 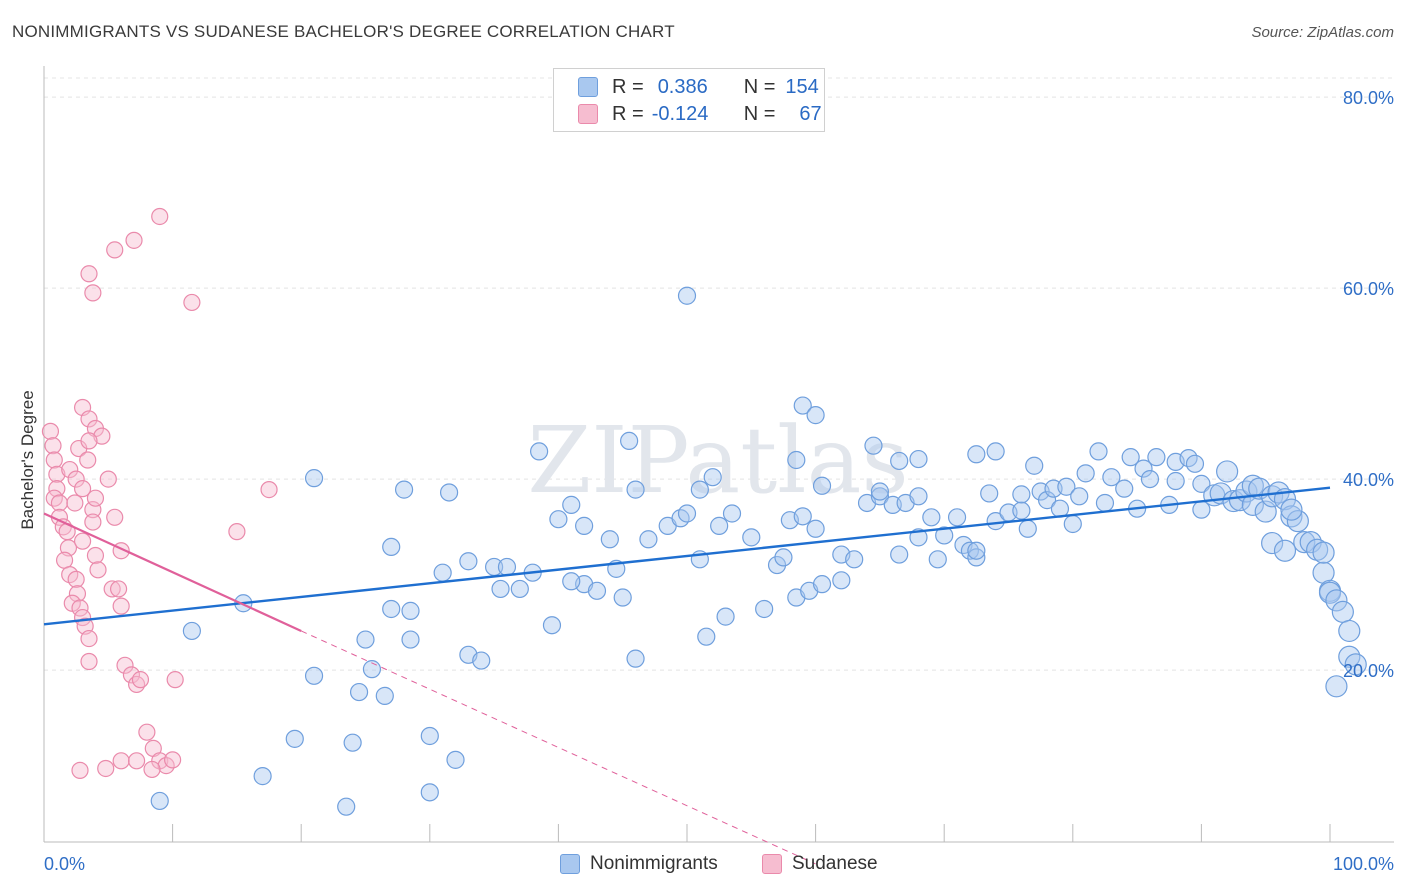 I want to click on legend-row-sudanese: R = -0.124 N = 67, so click(x=700, y=114).